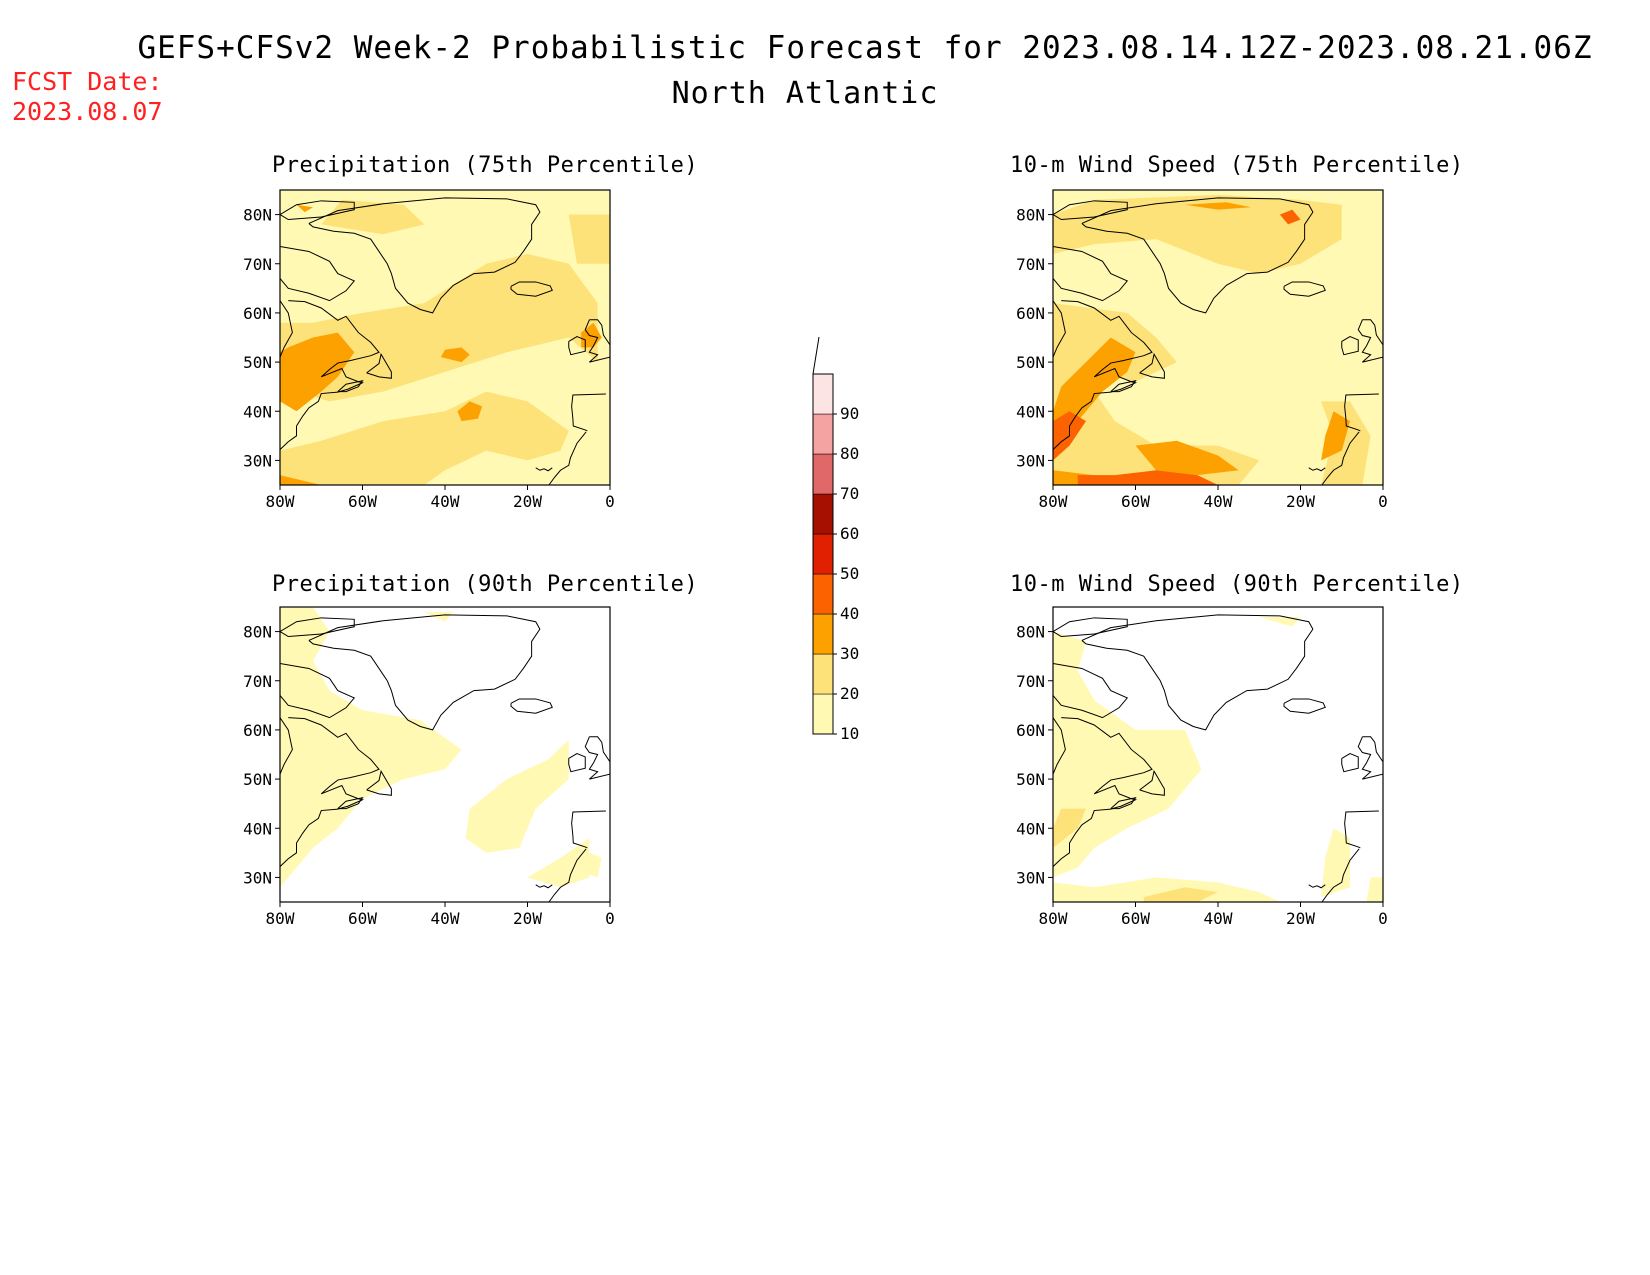 This screenshot has width=1650, height=1275. I want to click on figure-subtitle: North Atlantic, so click(805, 93).